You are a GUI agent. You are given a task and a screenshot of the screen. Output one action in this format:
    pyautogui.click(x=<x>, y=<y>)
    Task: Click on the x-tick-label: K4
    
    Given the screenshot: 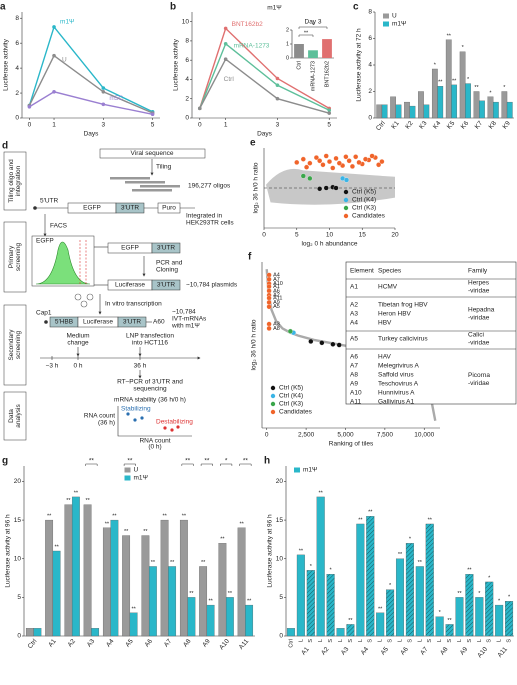 What is the action you would take?
    pyautogui.click(x=437, y=125)
    